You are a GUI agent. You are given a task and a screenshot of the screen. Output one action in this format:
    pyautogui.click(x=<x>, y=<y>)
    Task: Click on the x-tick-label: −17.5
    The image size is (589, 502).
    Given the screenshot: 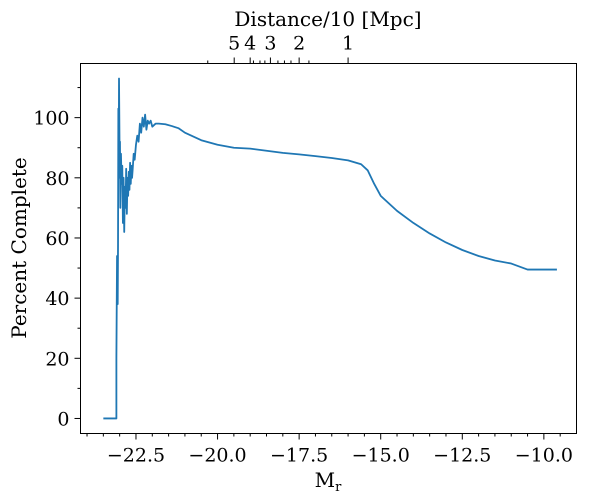 What is the action you would take?
    pyautogui.click(x=299, y=456)
    